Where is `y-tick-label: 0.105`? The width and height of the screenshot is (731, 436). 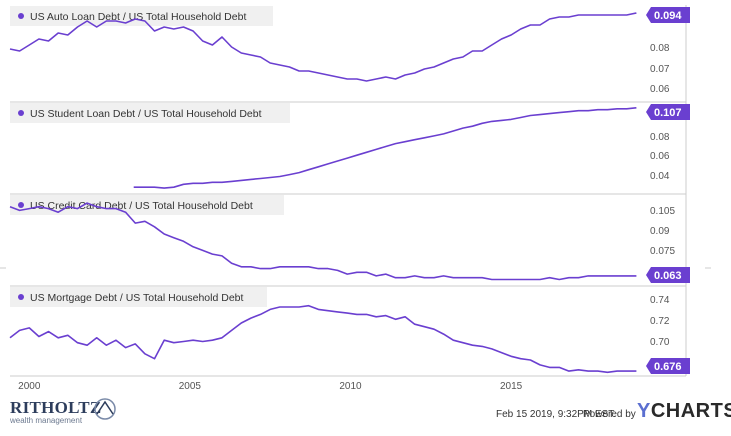 y-tick-label: 0.105 is located at coordinates (662, 211).